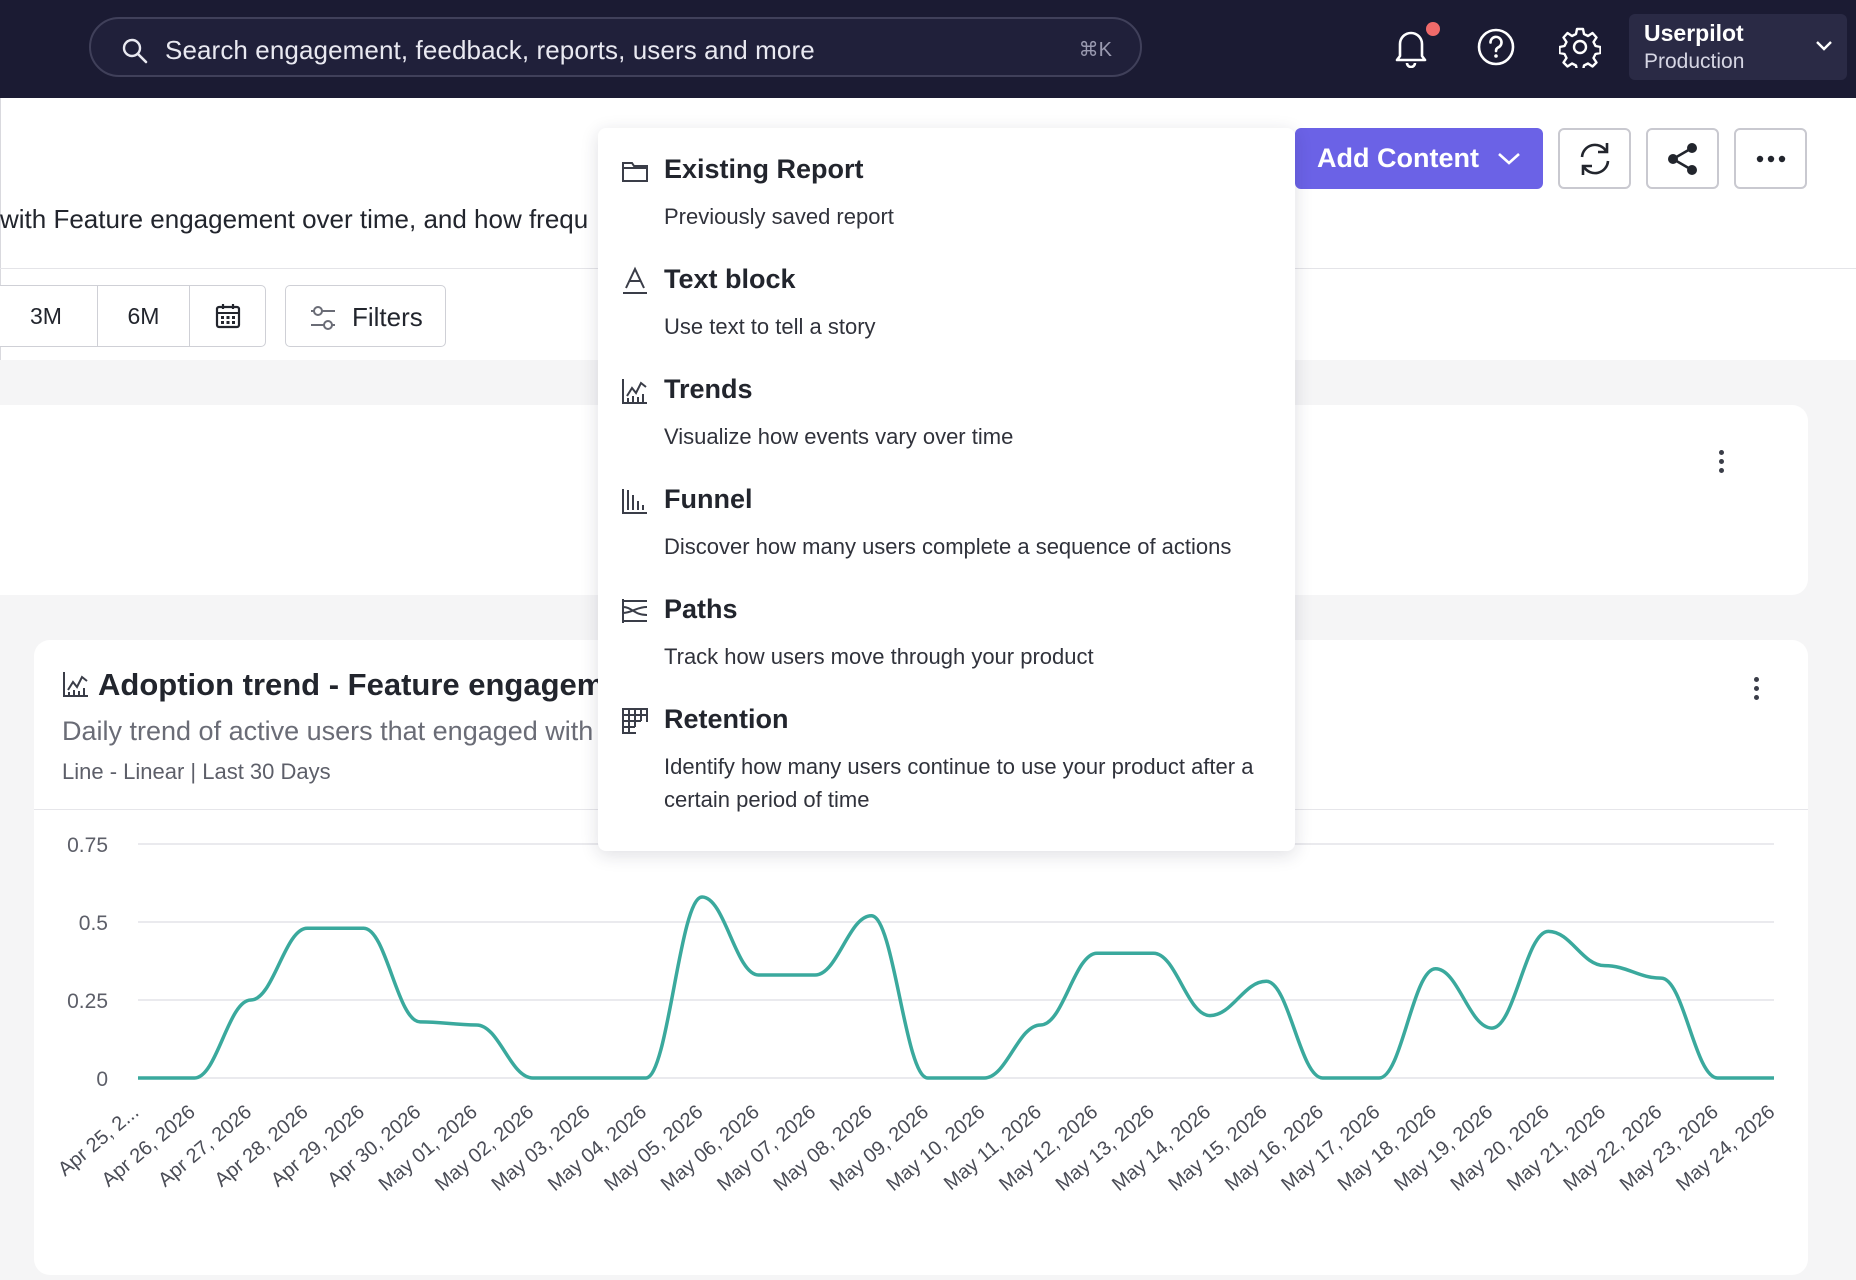 Image resolution: width=1856 pixels, height=1280 pixels. What do you see at coordinates (635, 721) in the screenshot?
I see `retention-icon` at bounding box center [635, 721].